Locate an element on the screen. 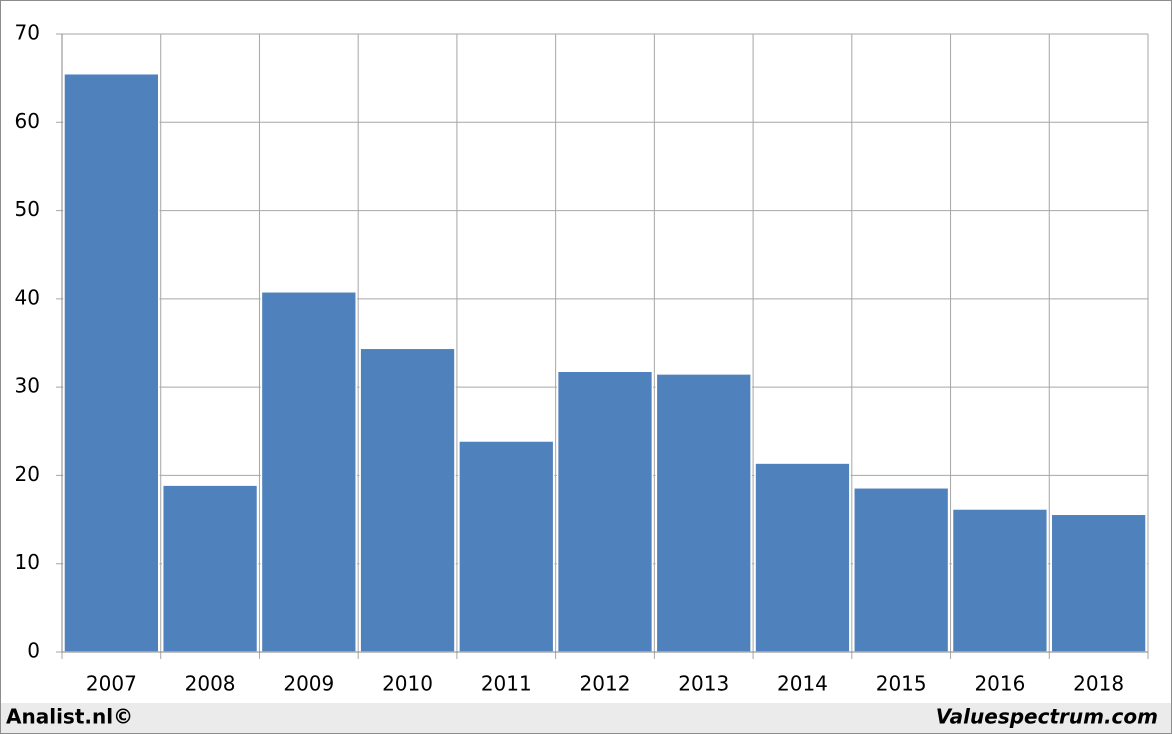 The height and width of the screenshot is (734, 1172). x-tick-label: 2015 is located at coordinates (901, 684).